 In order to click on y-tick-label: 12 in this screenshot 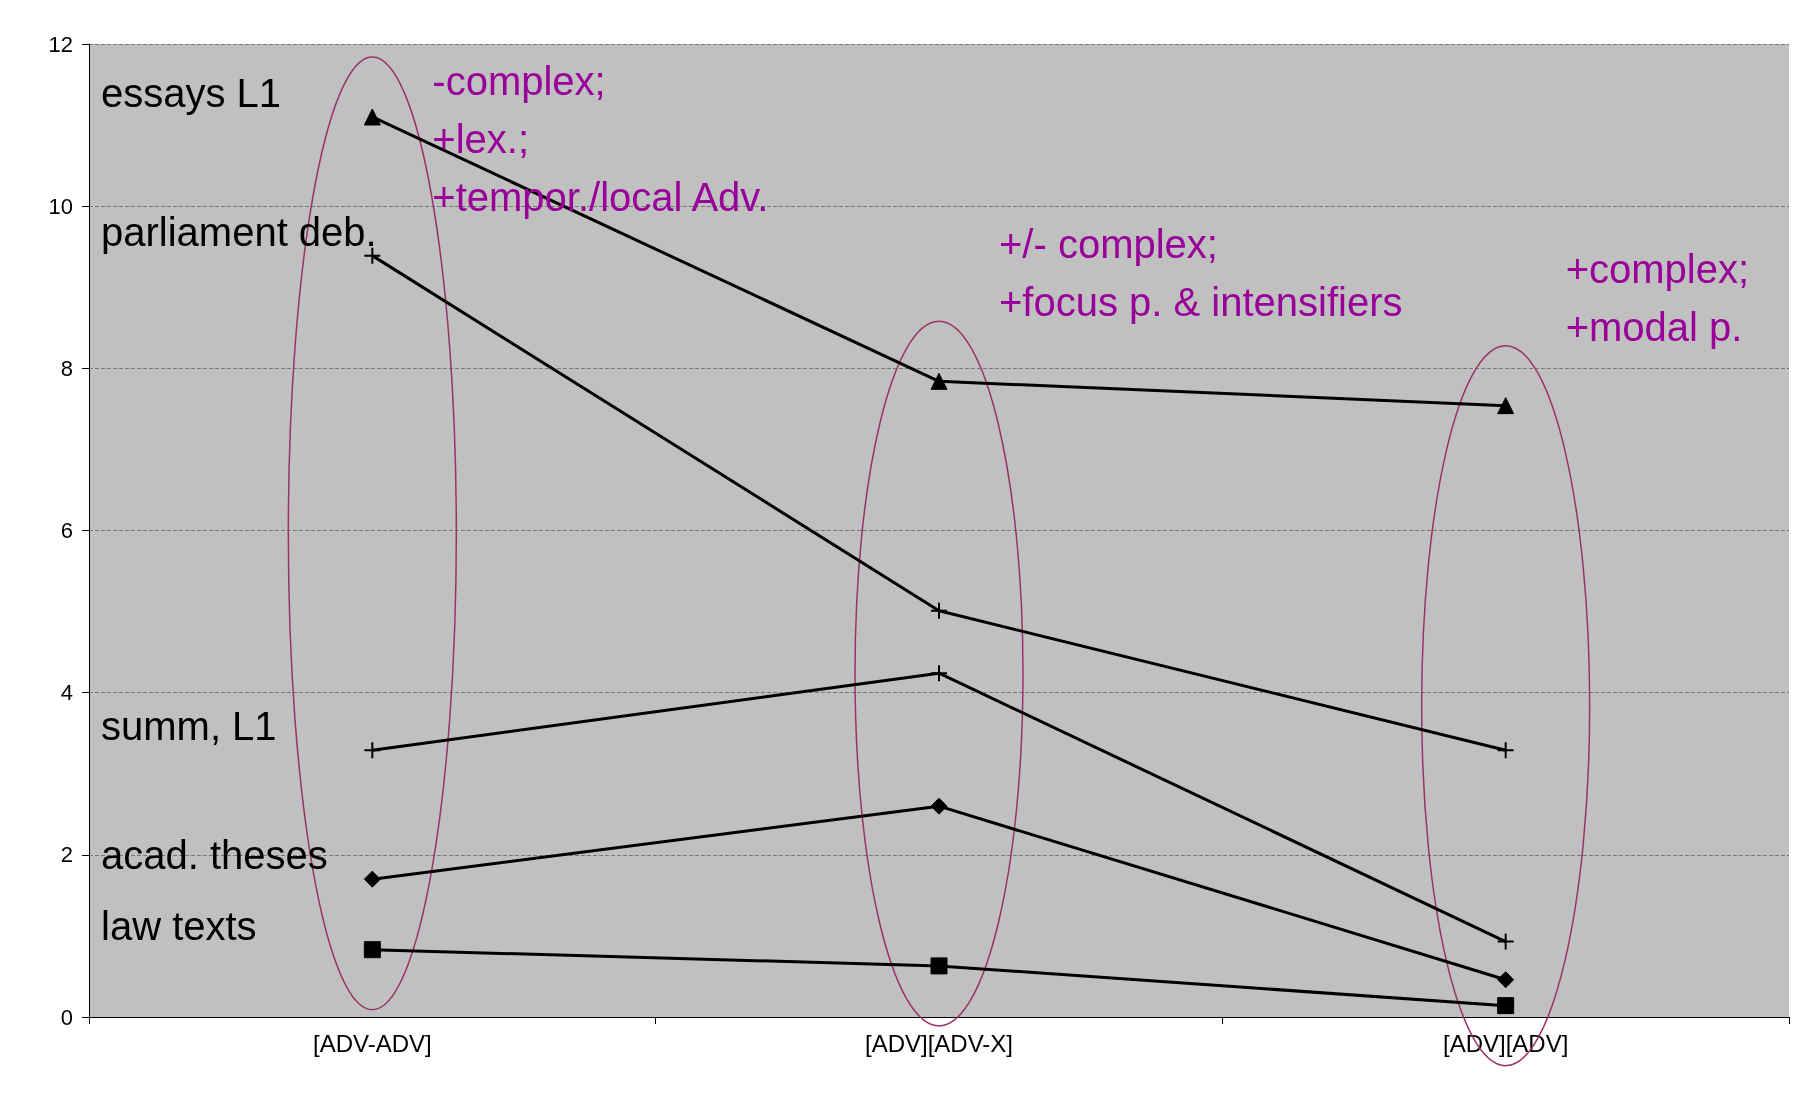, I will do `click(60, 44)`.